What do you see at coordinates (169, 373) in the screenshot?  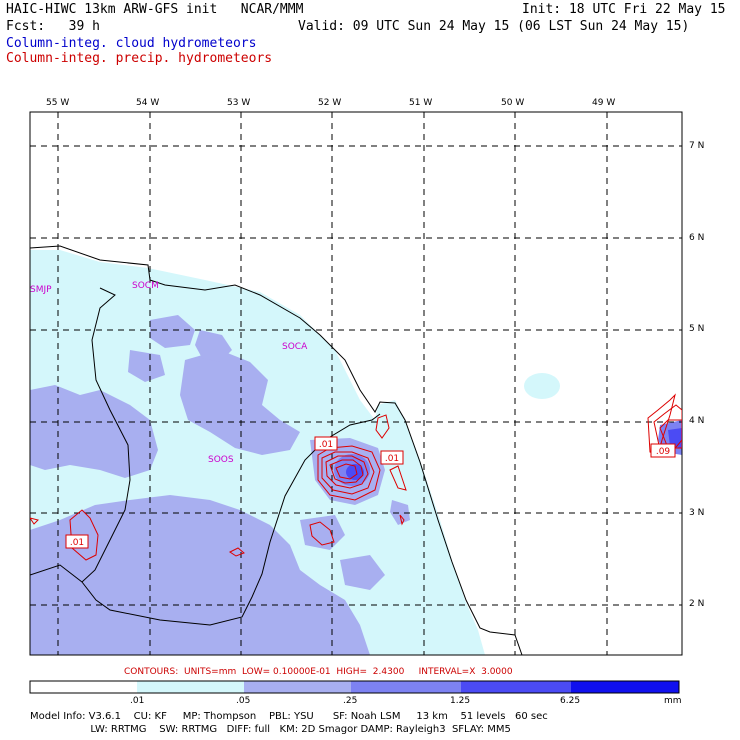 I see `stations: SMJP SOCM SOCA SOOS` at bounding box center [169, 373].